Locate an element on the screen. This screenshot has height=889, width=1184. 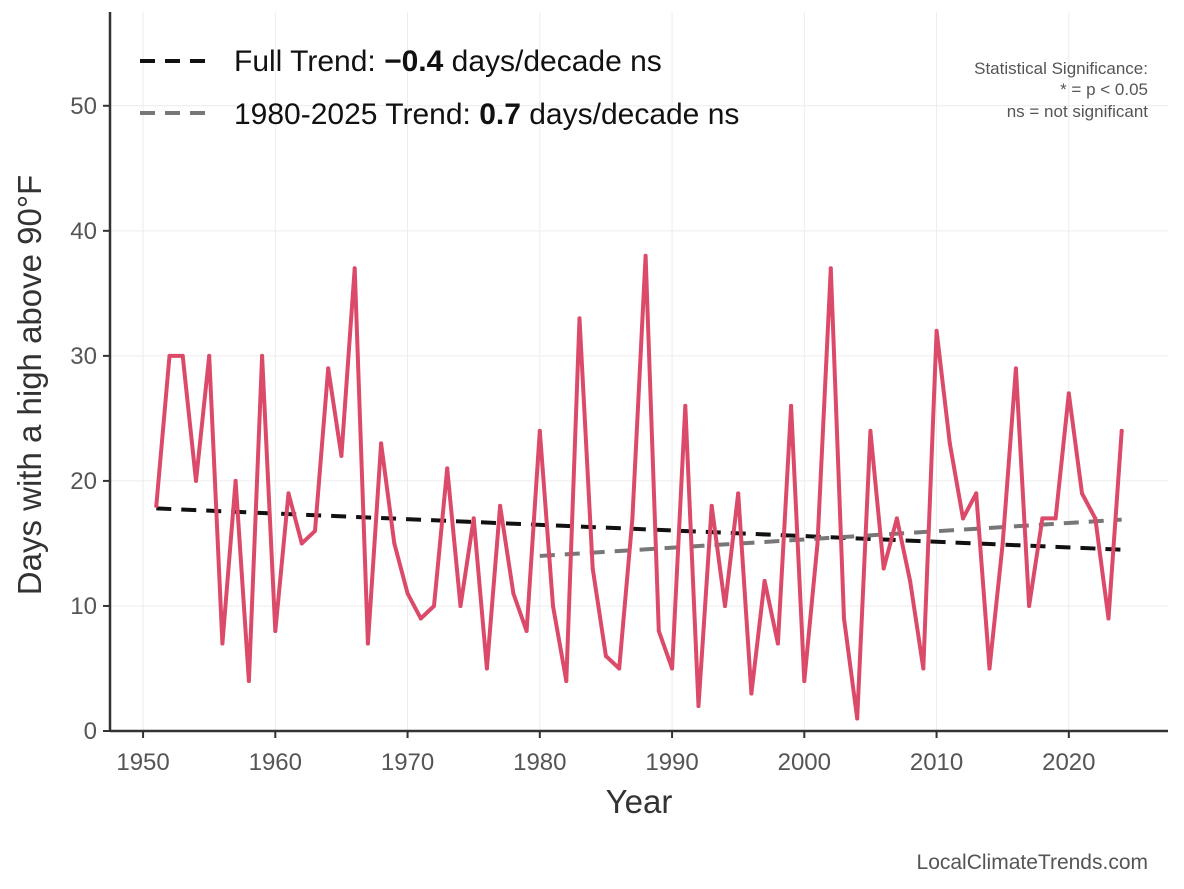
y-tick-label: 40 is located at coordinates (83, 231).